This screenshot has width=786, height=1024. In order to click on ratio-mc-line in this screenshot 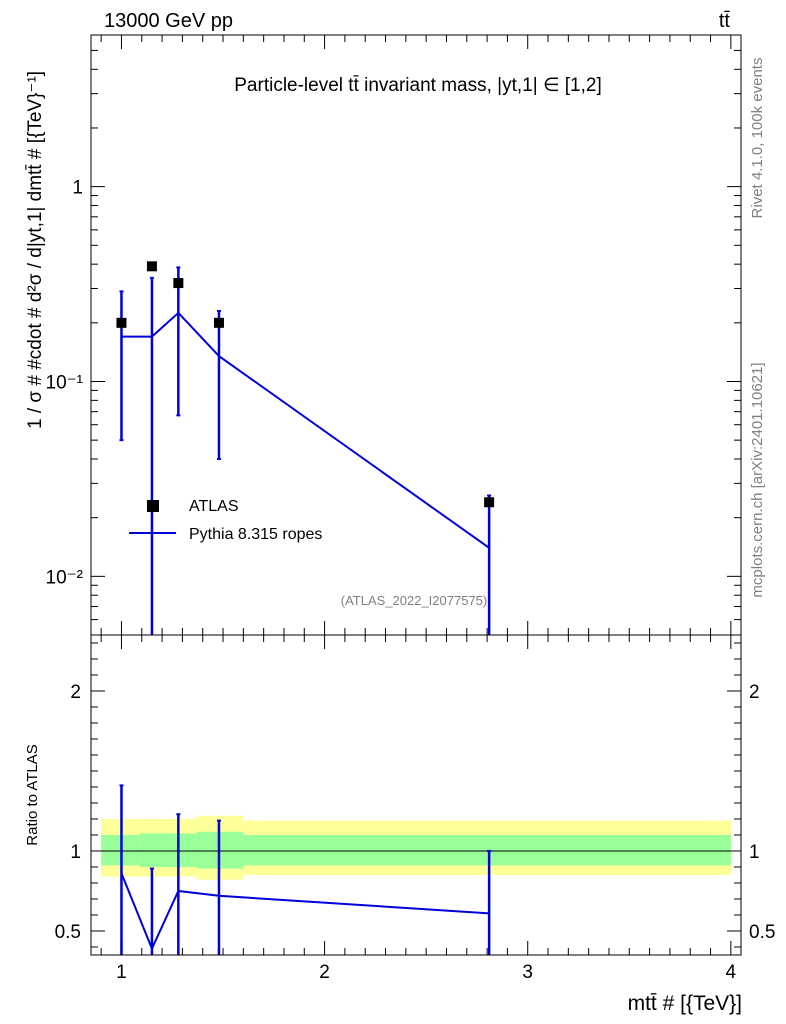, I will do `click(305, 912)`.